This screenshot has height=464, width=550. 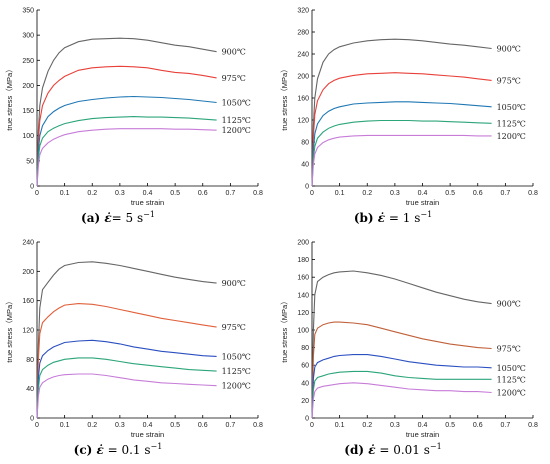 I want to click on y-tick-label: 50, so click(x=30, y=161).